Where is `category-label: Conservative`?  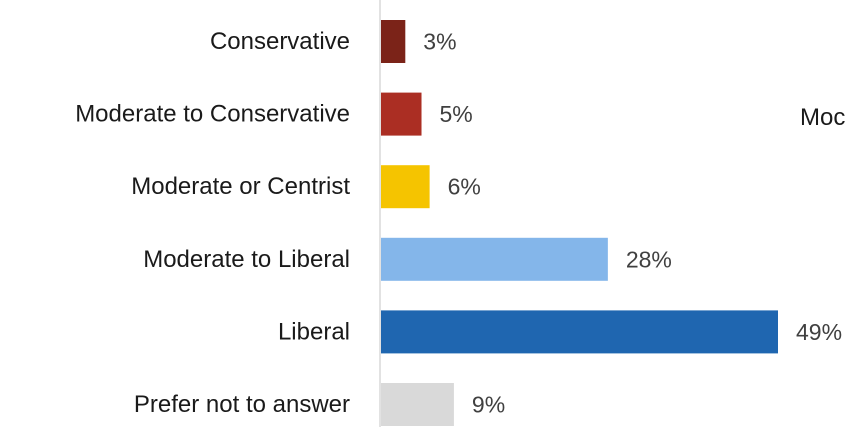 category-label: Conservative is located at coordinates (280, 41).